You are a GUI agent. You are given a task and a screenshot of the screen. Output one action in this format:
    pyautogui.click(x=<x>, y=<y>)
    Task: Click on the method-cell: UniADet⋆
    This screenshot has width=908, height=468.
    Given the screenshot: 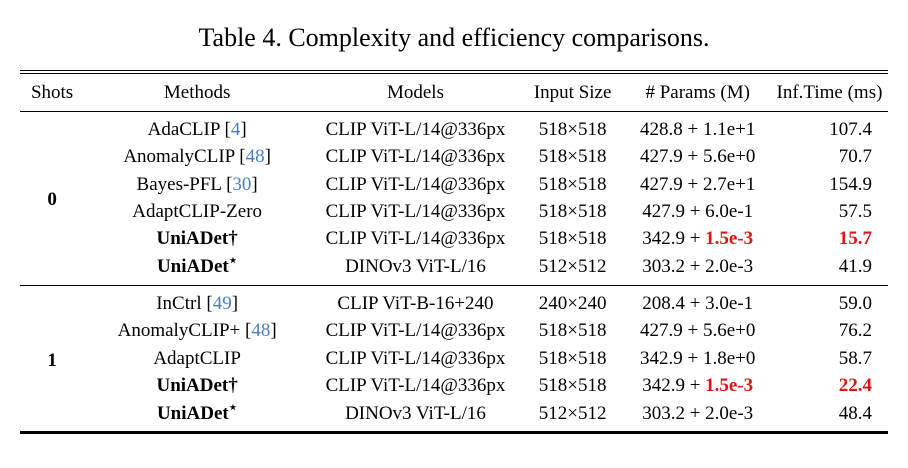 What is the action you would take?
    pyautogui.click(x=197, y=416)
    